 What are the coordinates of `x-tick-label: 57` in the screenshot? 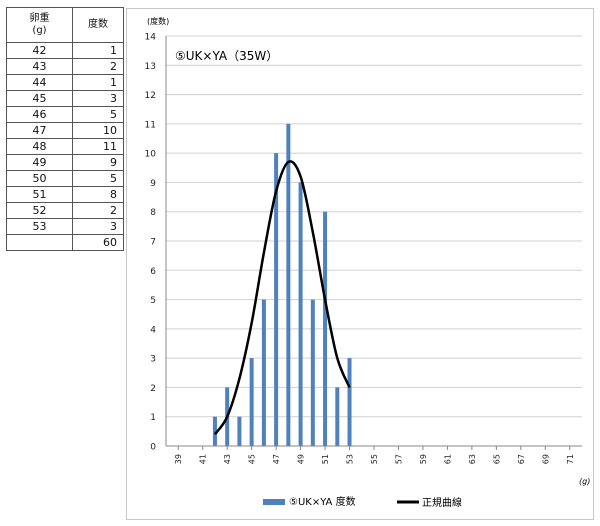 It's located at (398, 459).